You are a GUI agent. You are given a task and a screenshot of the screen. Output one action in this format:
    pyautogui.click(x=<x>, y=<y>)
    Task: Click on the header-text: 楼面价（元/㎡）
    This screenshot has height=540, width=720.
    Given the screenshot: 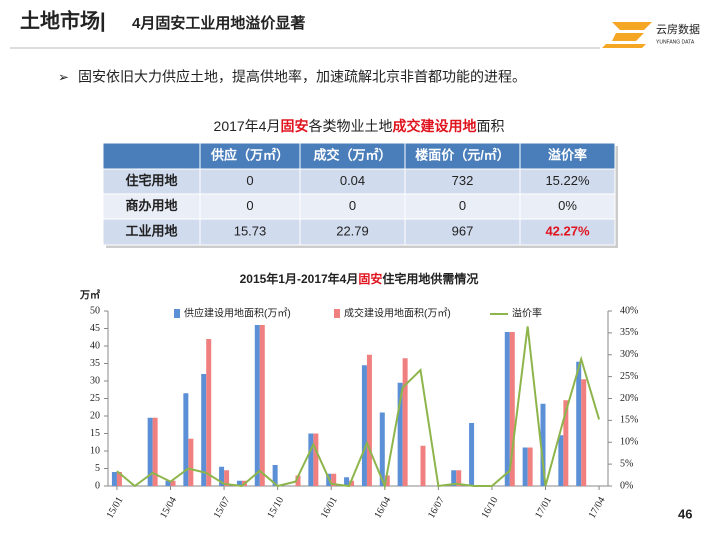 What is the action you would take?
    pyautogui.click(x=462, y=154)
    